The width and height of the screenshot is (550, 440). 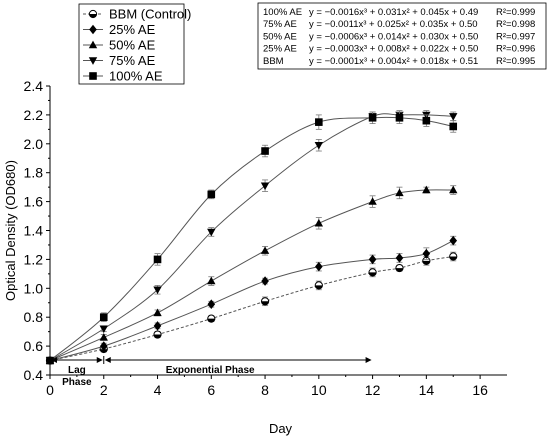 I want to click on equation-formula: y = −0.0001x³ + 0.004x² + 0.018x + 0.51, so click(x=393, y=61).